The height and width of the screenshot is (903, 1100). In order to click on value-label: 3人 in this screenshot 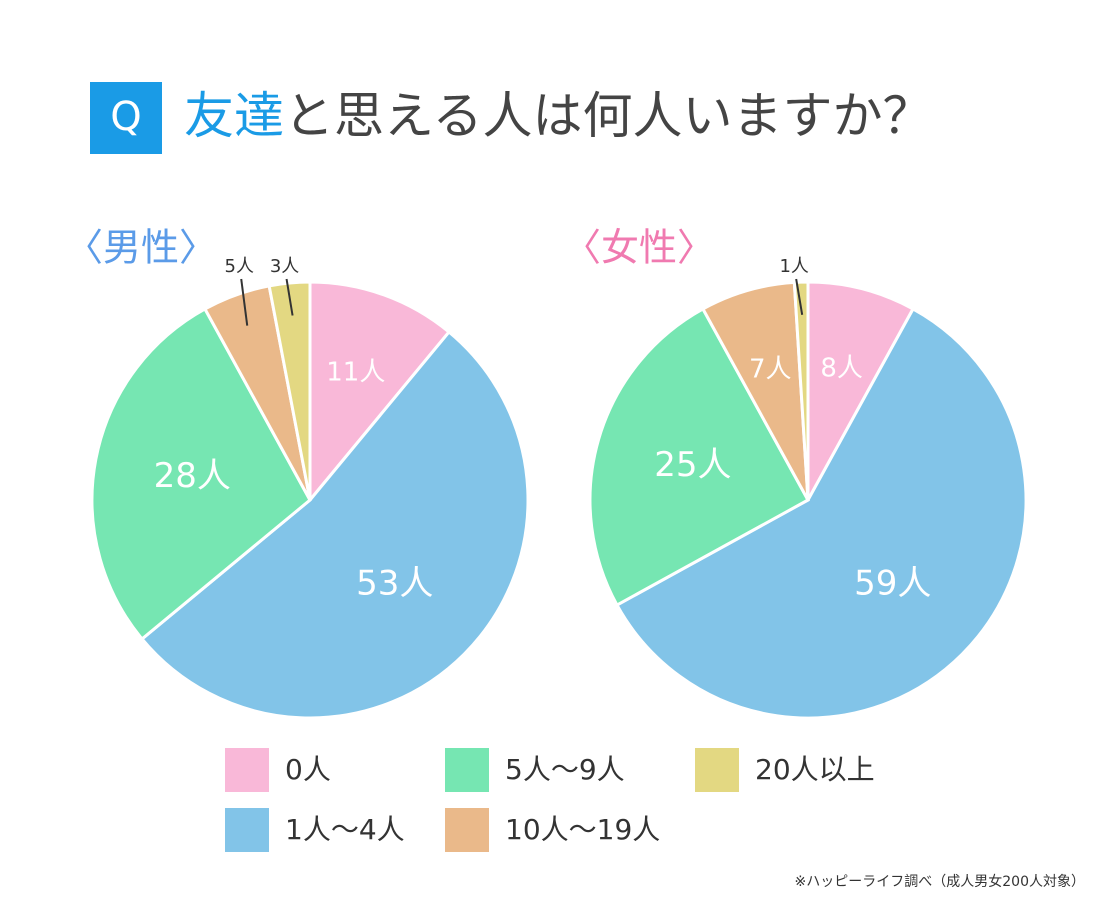, I will do `click(284, 266)`.